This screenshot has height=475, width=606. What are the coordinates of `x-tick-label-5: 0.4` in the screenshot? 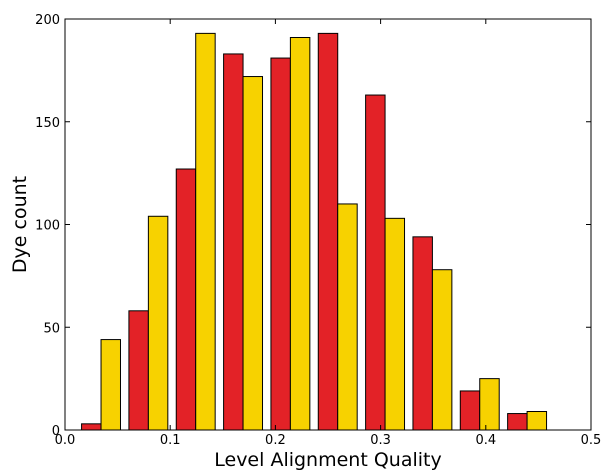 It's located at (485, 440).